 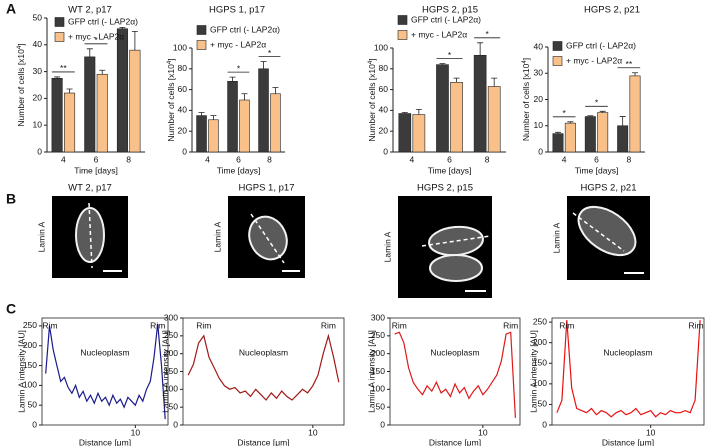 I want to click on image-title: WT 2, p17, so click(x=90, y=188).